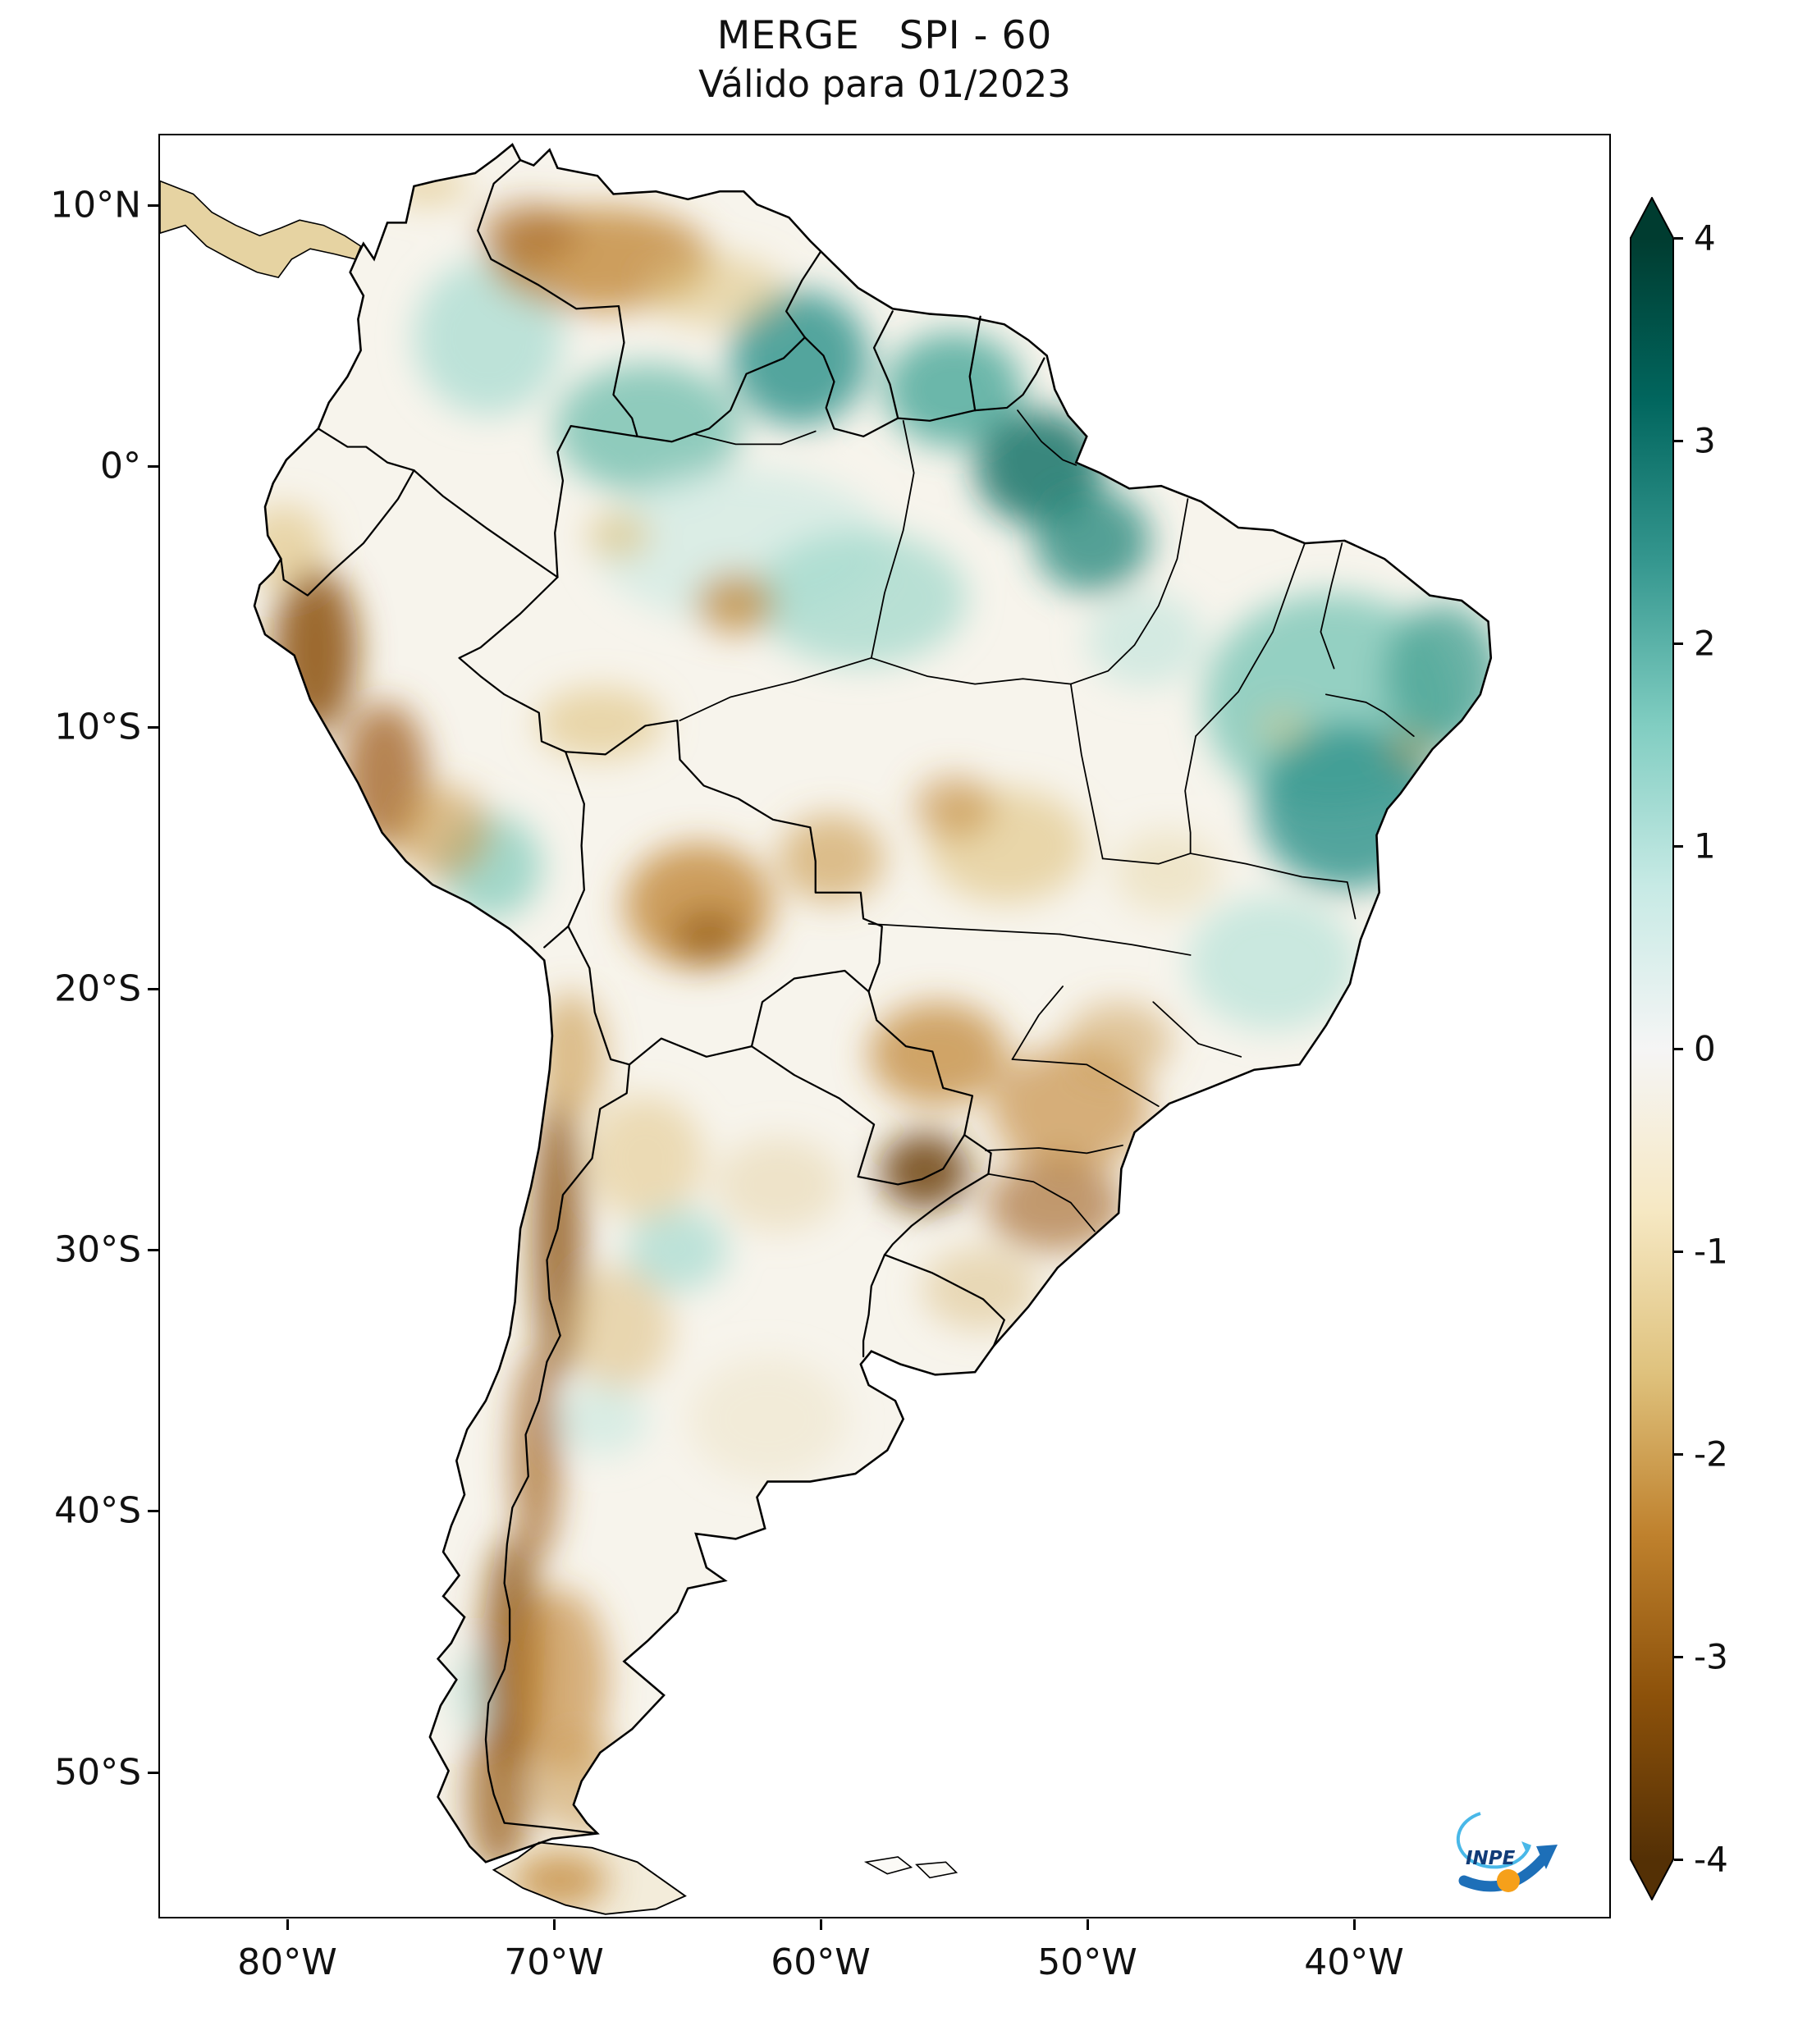  What do you see at coordinates (1705, 441) in the screenshot?
I see `colorbar-tick-label: 3` at bounding box center [1705, 441].